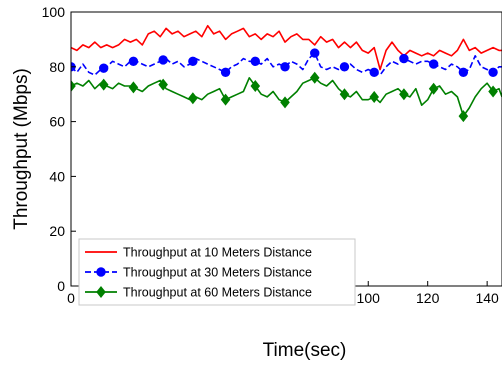 Image resolution: width=502 pixels, height=368 pixels. What do you see at coordinates (61, 286) in the screenshot?
I see `y-tick-label: 0` at bounding box center [61, 286].